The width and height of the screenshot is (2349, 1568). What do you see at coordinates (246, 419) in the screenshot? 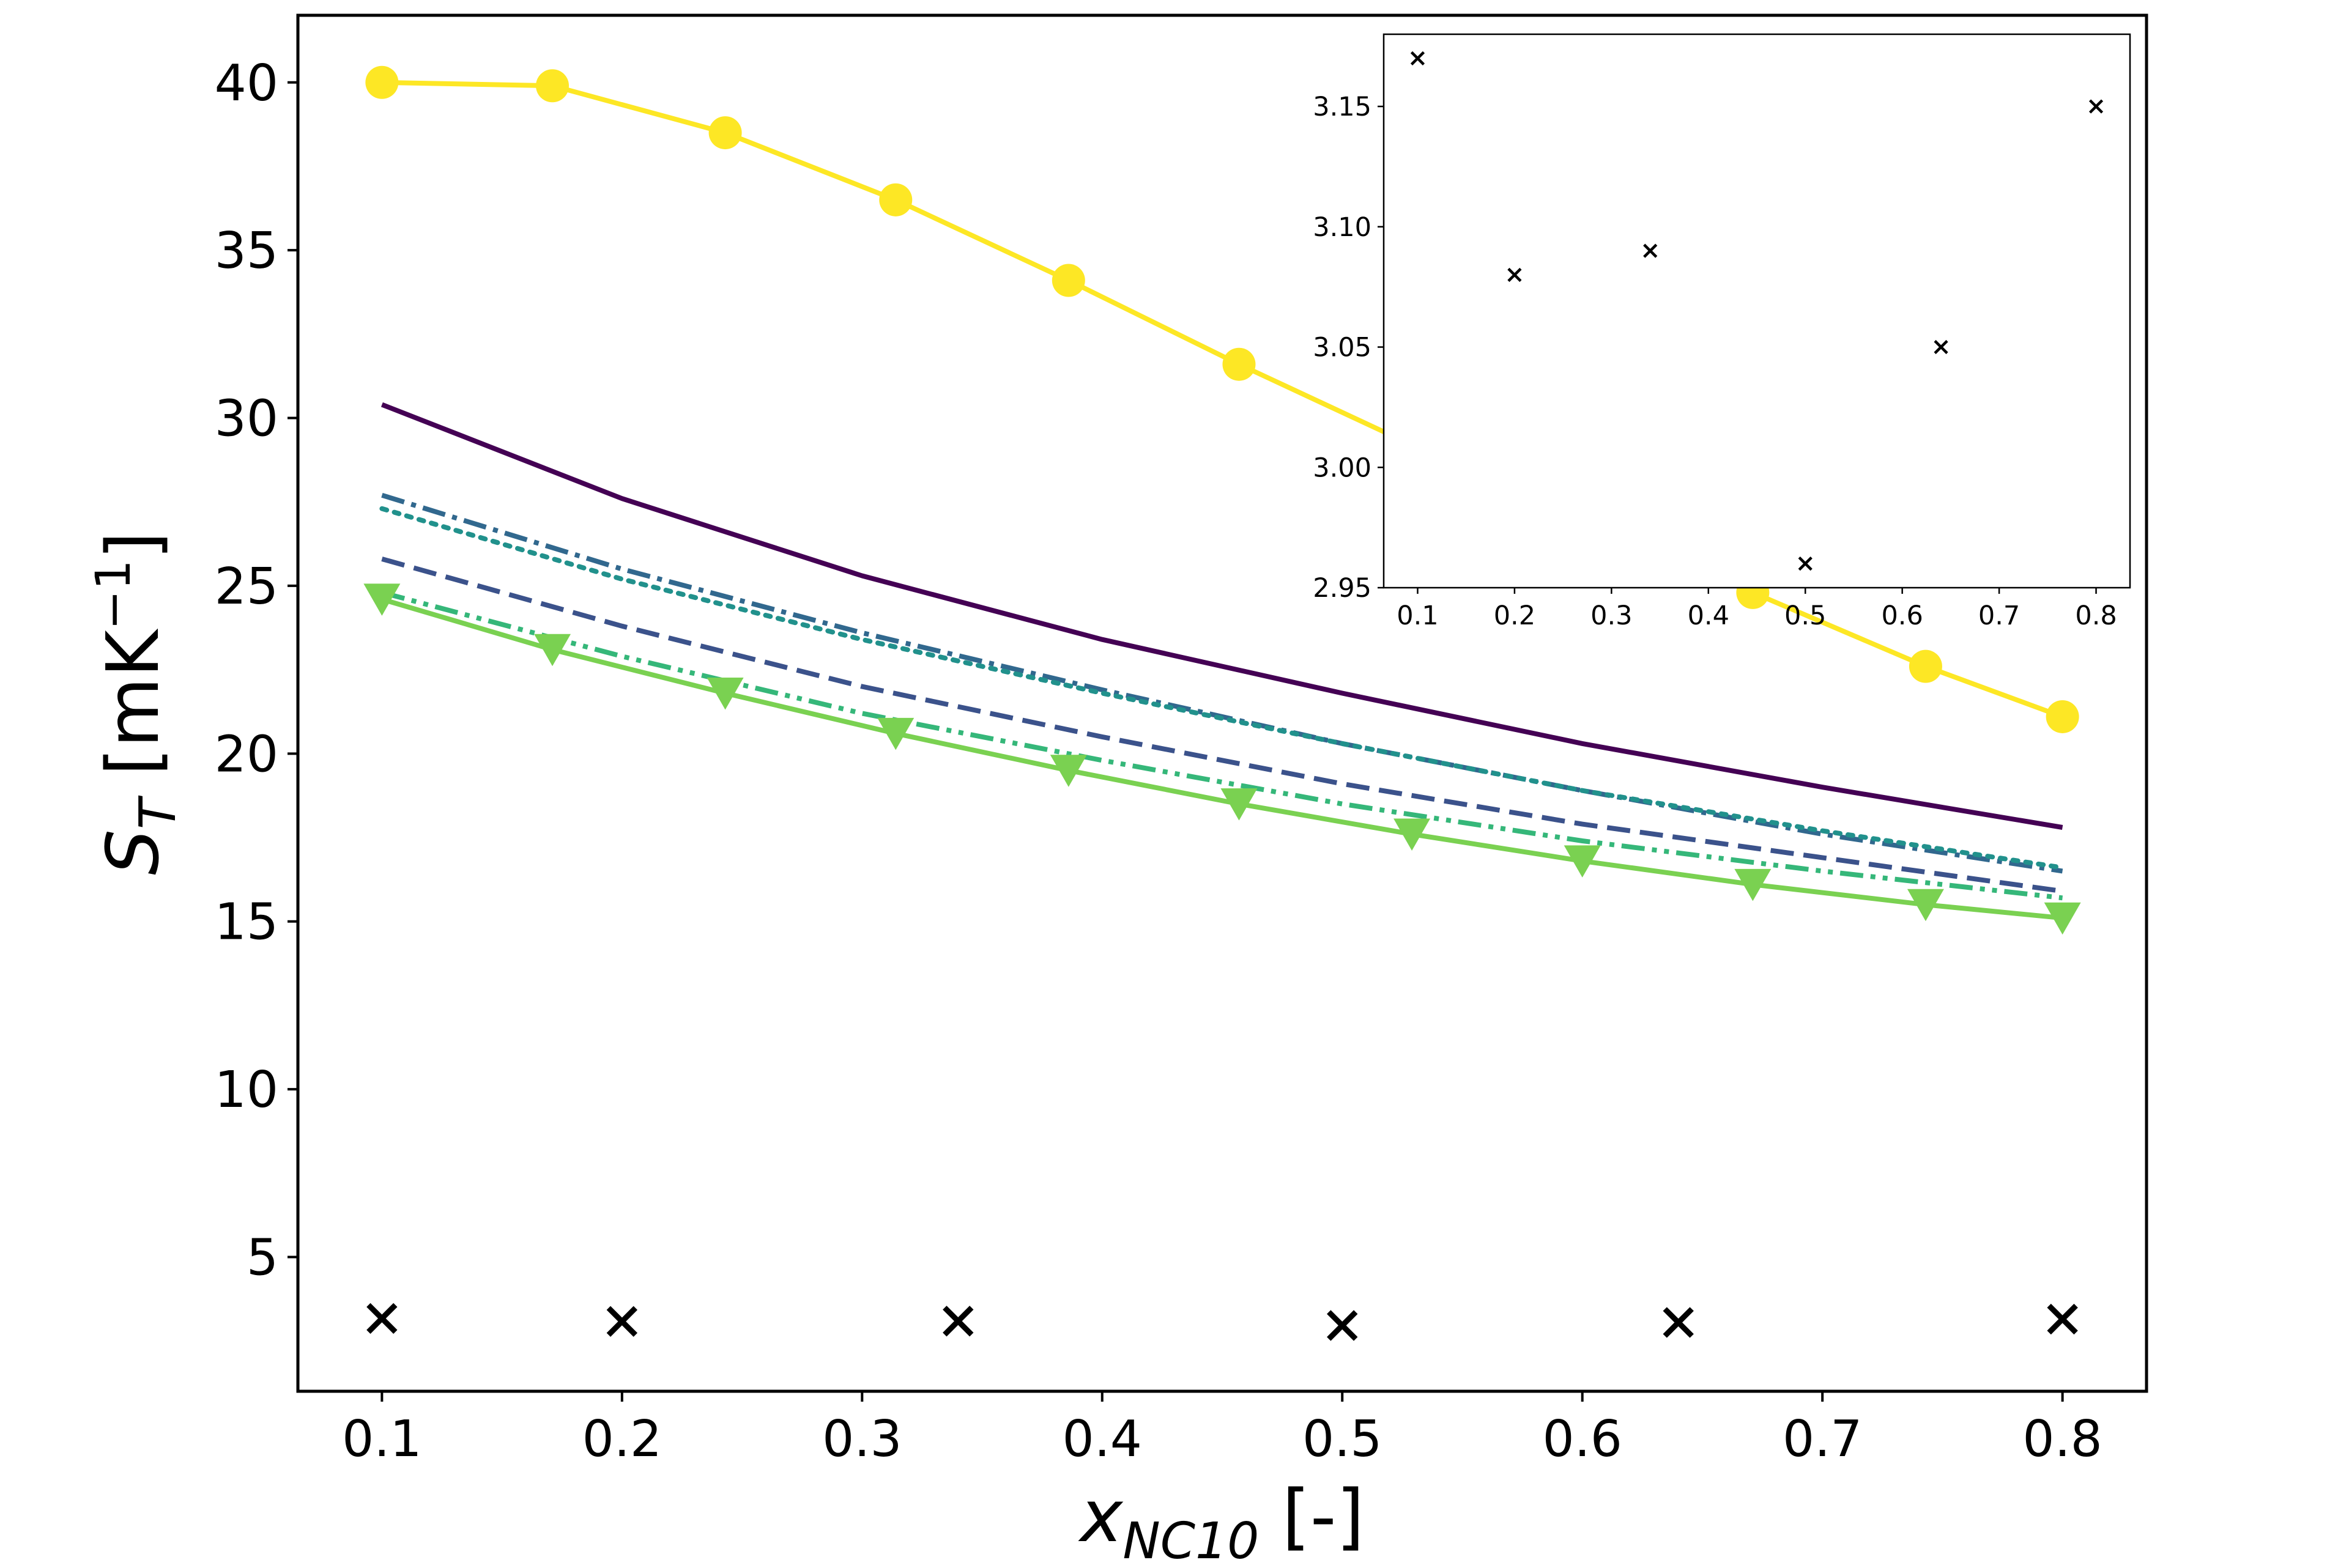
I see `y-tick-label: 30` at bounding box center [246, 419].